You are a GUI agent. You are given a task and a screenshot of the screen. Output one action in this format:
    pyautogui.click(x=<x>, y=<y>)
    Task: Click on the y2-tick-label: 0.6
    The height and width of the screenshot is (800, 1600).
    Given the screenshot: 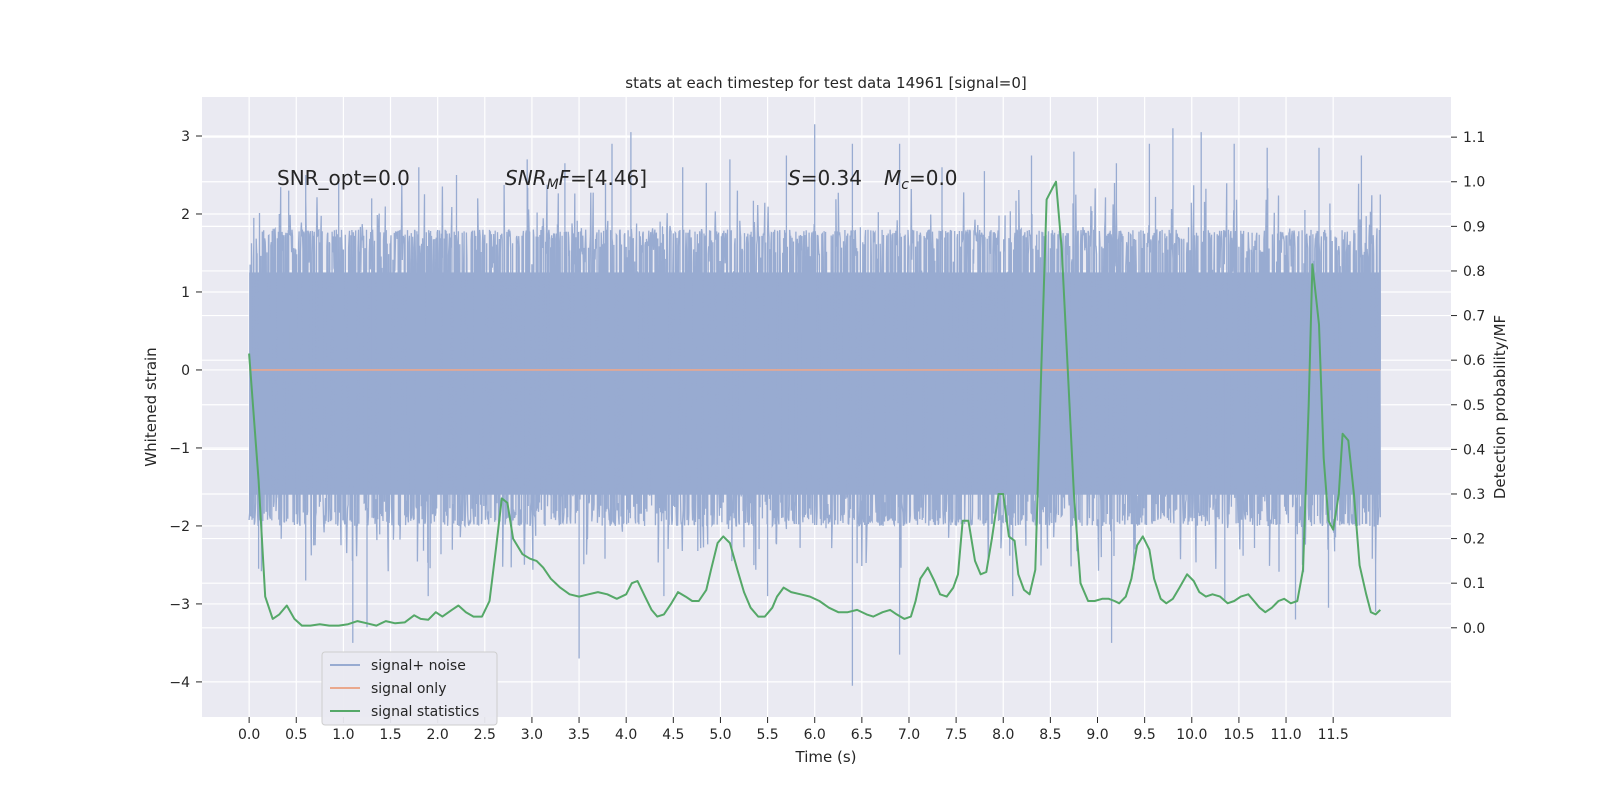 What is the action you would take?
    pyautogui.click(x=1474, y=361)
    